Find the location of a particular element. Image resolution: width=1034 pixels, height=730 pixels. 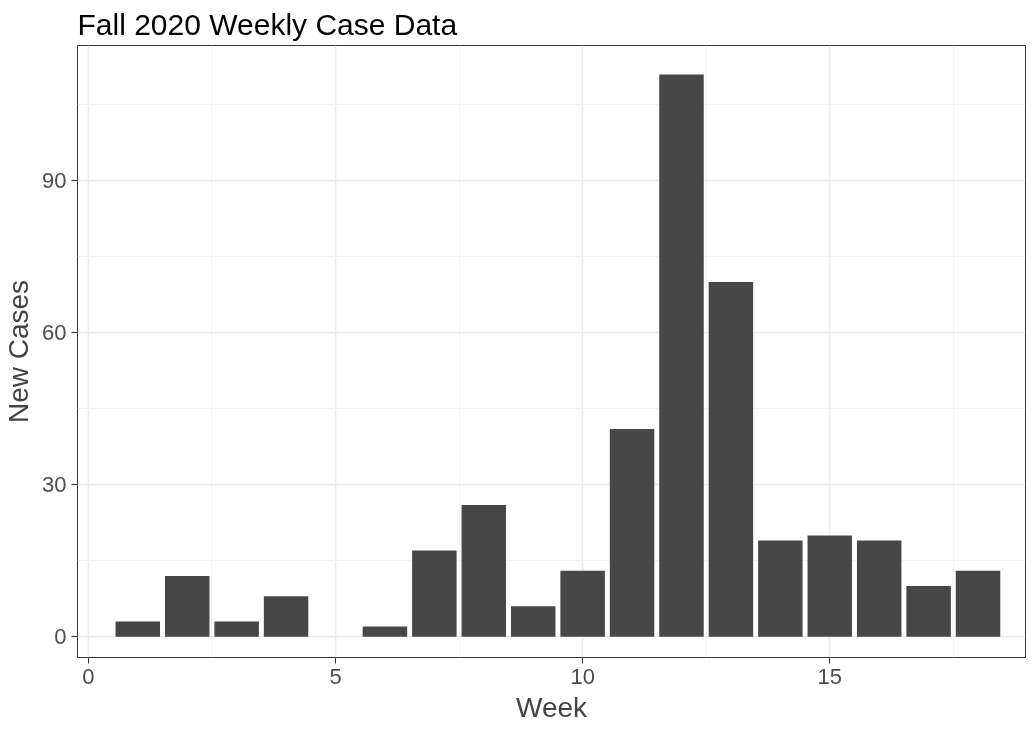

x-tick-label: 5 is located at coordinates (335, 676).